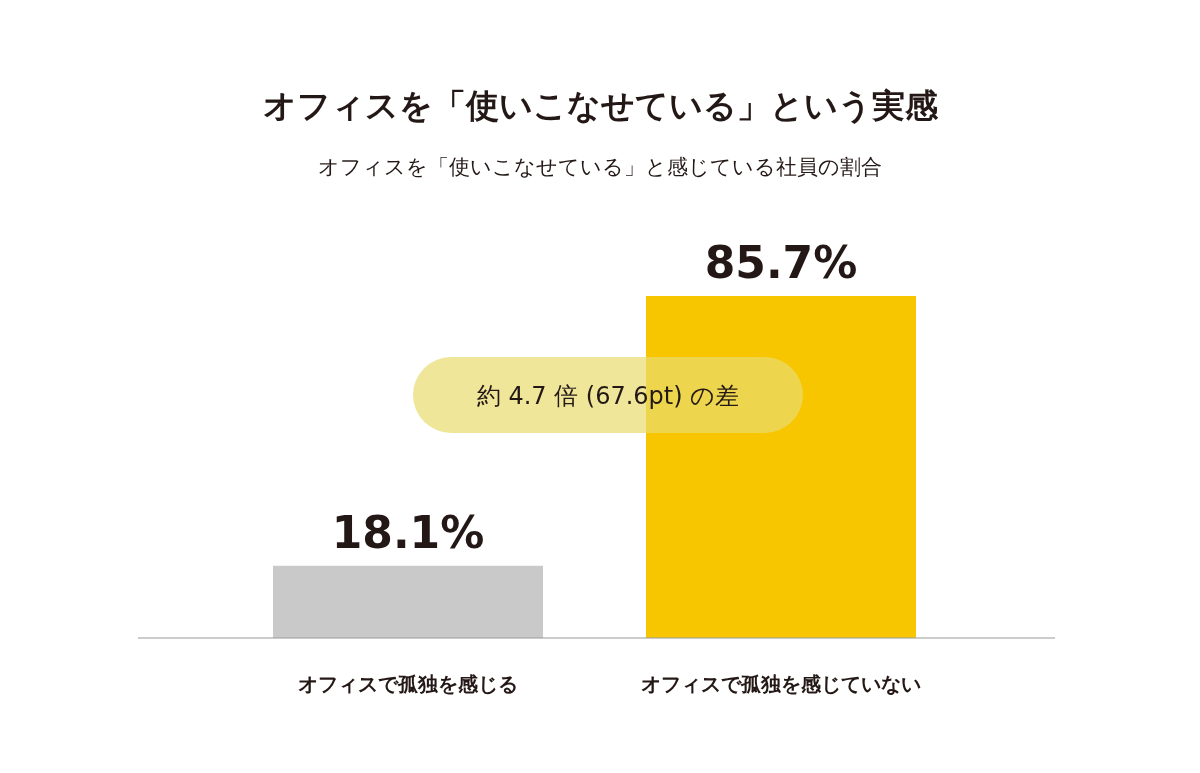 This screenshot has height=773, width=1200. Describe the element at coordinates (408, 684) in the screenshot. I see `x-tick-label: オフィスで孤独を感じる` at that location.